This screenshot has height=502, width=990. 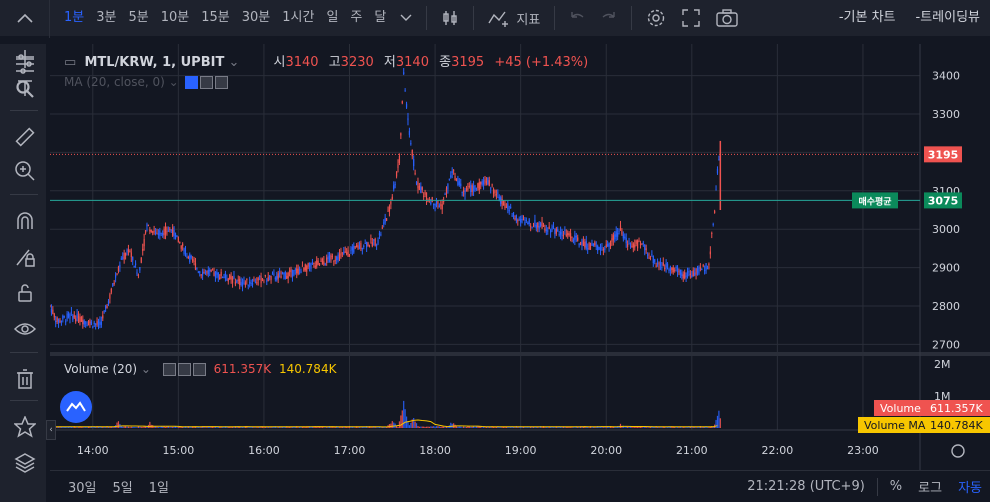 I want to click on lock-open-icon, so click(x=25, y=293).